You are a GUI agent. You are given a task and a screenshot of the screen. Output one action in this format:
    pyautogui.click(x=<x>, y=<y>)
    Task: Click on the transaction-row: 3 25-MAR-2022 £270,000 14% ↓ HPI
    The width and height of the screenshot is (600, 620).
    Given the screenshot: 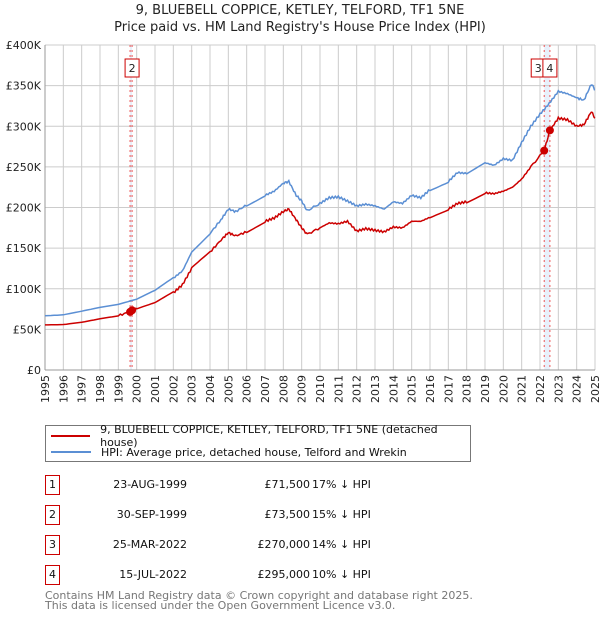 What is the action you would take?
    pyautogui.click(x=255, y=545)
    